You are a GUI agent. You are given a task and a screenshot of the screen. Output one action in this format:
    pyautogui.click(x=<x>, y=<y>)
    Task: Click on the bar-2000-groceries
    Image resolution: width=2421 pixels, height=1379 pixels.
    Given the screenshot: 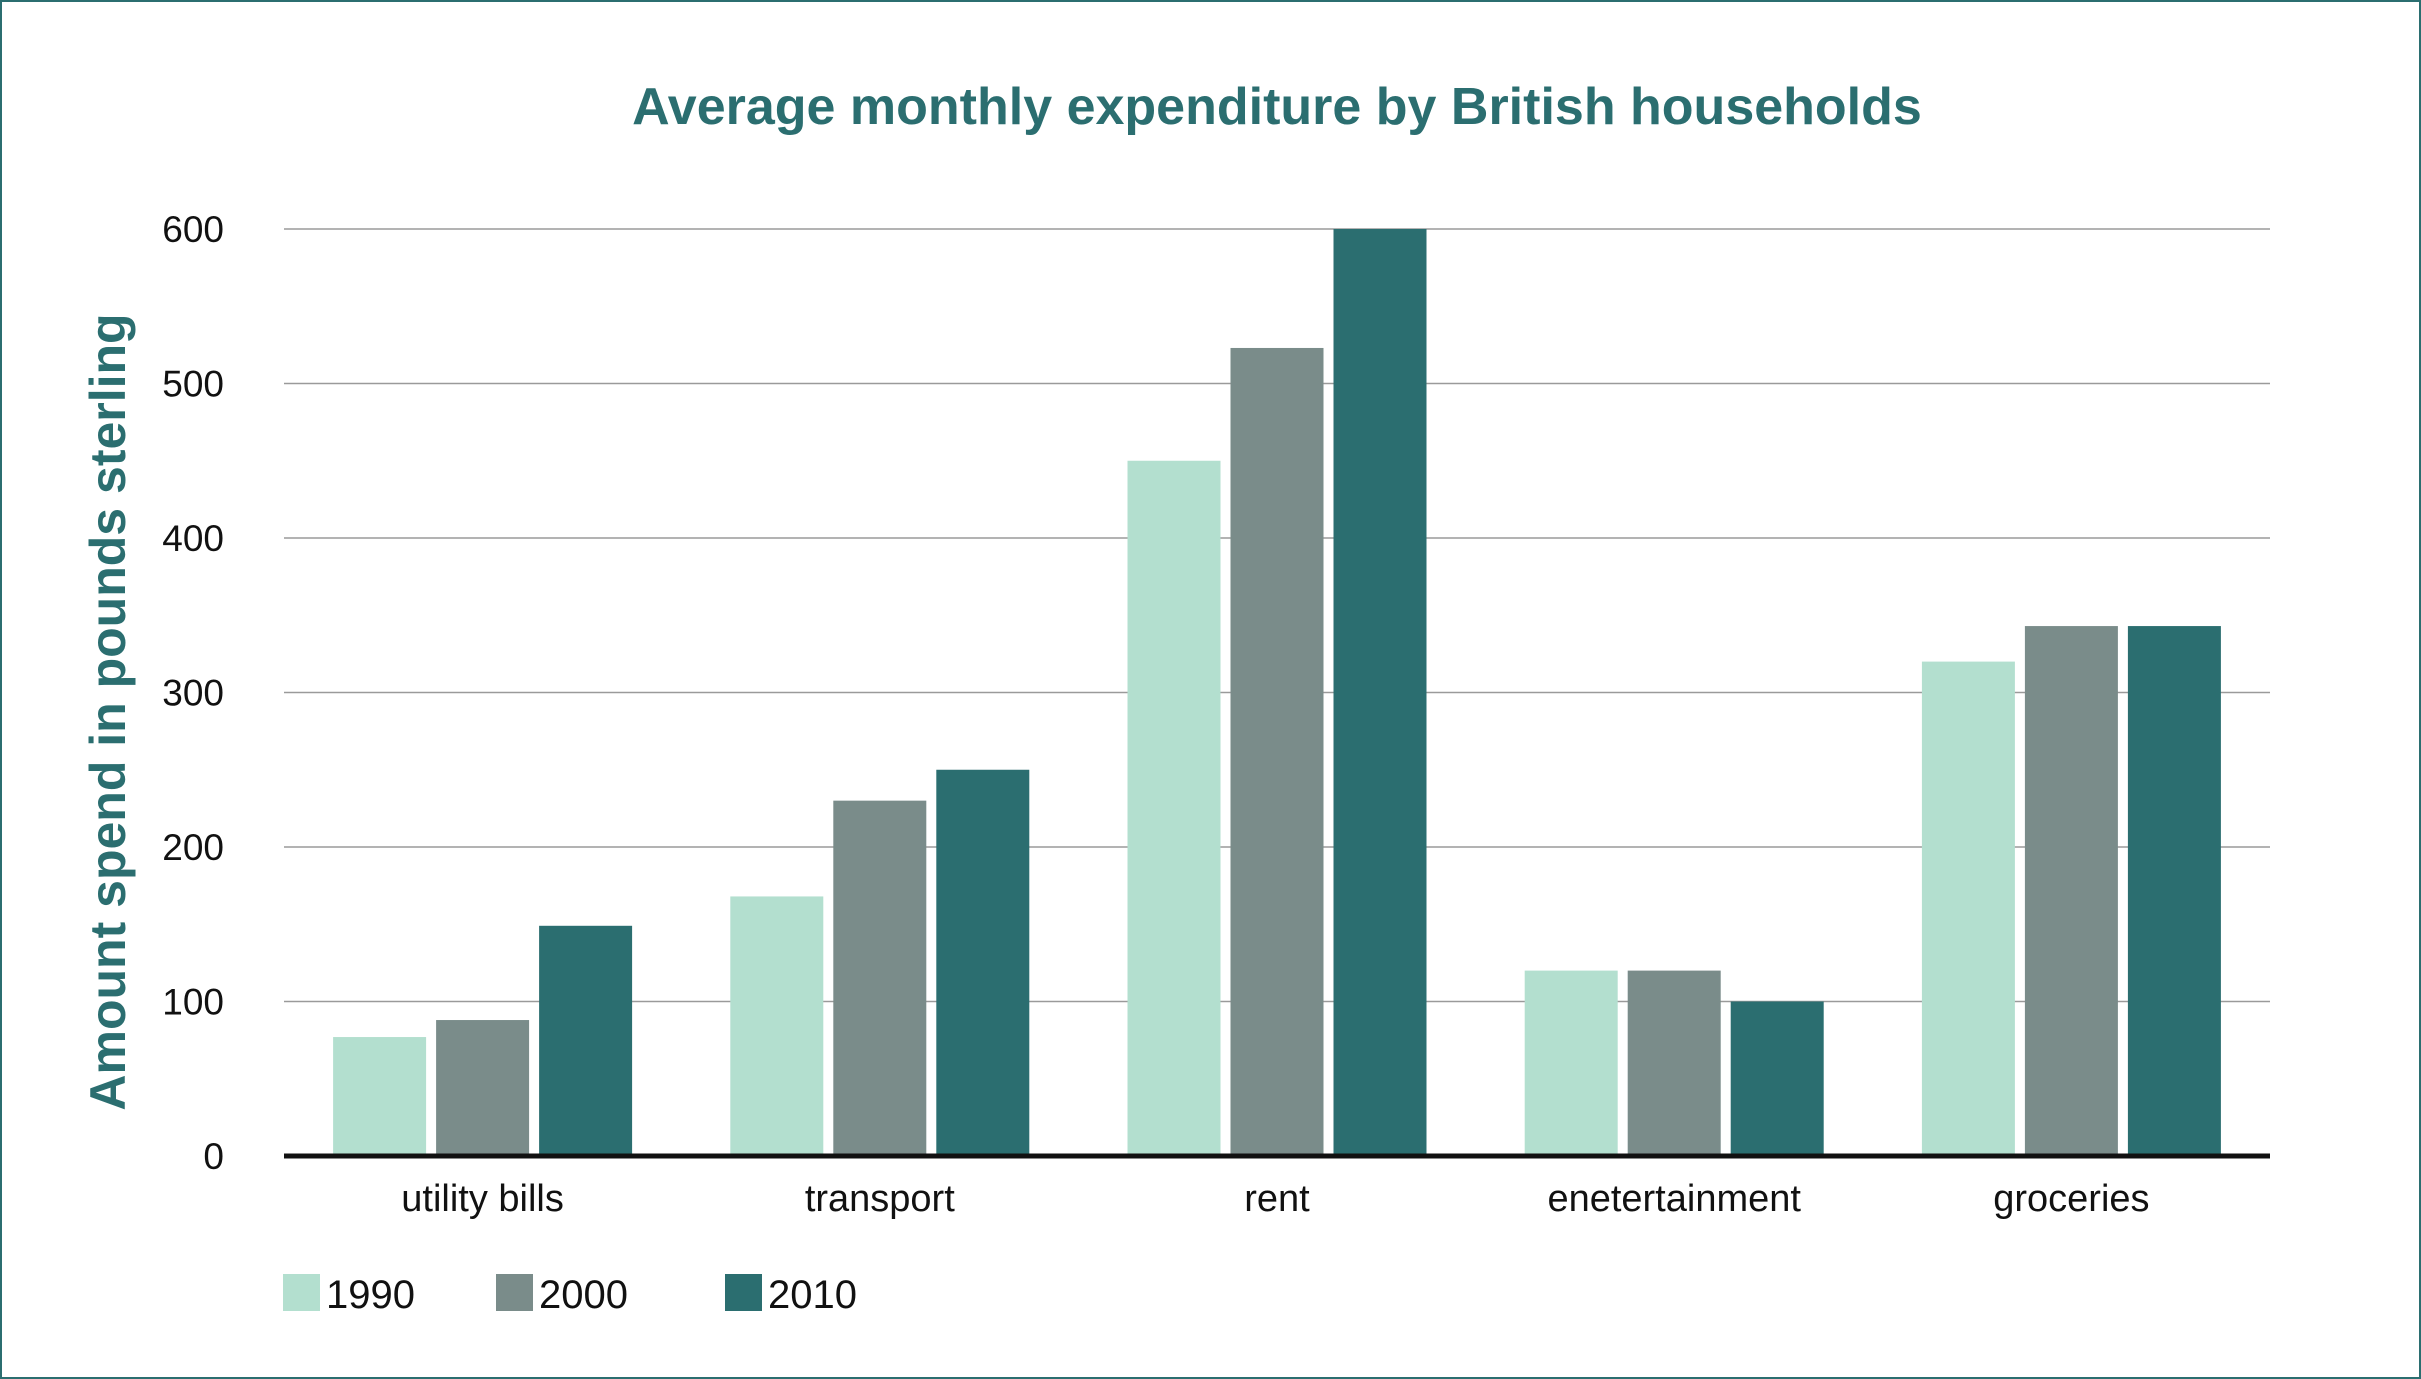 What is the action you would take?
    pyautogui.click(x=2071, y=891)
    